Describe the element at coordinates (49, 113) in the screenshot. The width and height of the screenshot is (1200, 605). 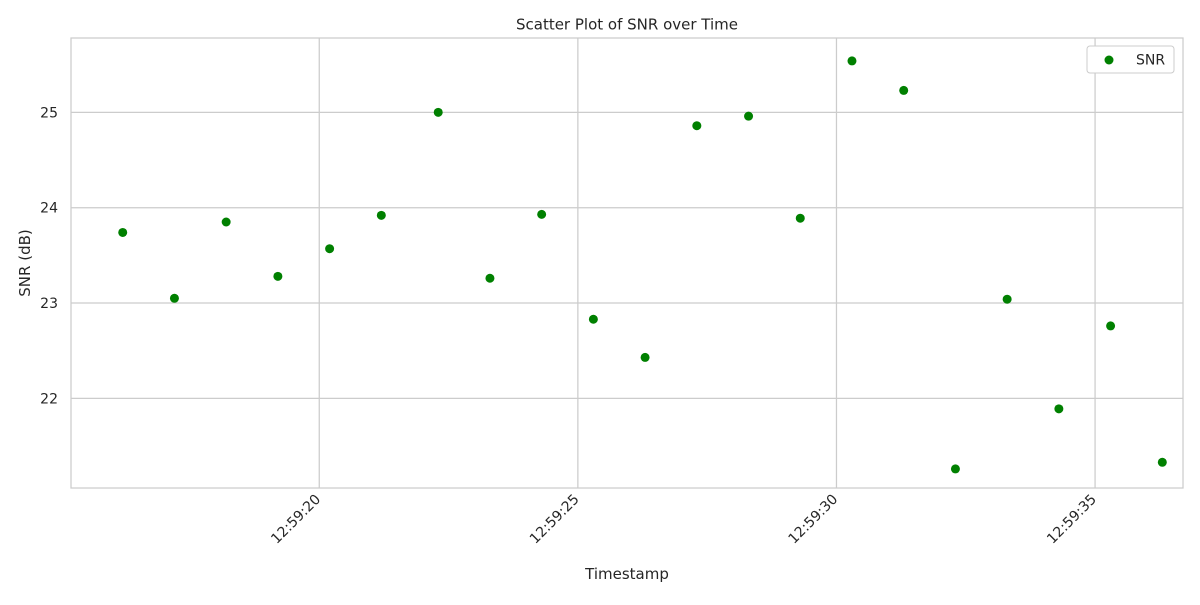
I see `y-tick-label: 25` at that location.